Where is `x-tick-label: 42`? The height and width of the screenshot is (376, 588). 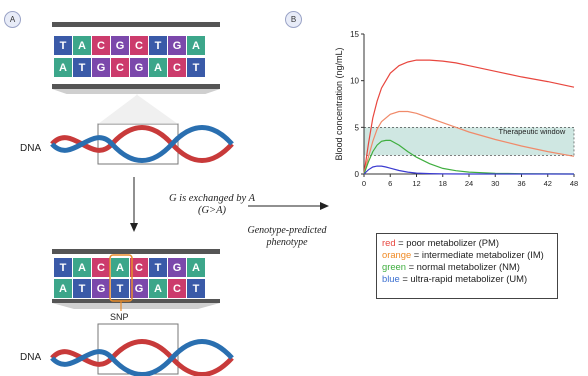
x-tick-label: 42 is located at coordinates (548, 183).